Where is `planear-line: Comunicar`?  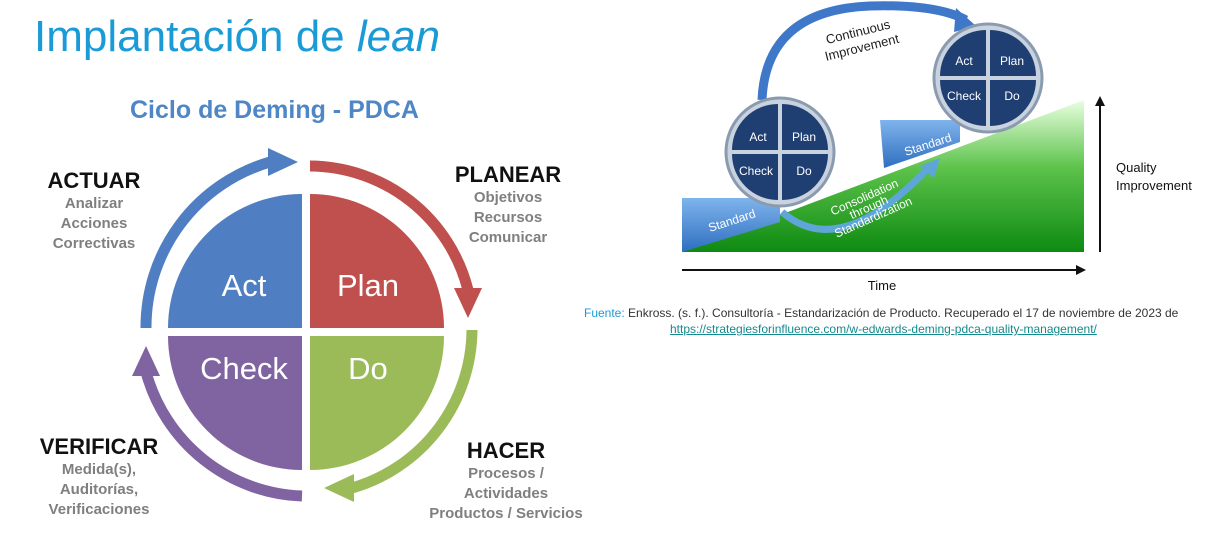
planear-line: Comunicar is located at coordinates (508, 237).